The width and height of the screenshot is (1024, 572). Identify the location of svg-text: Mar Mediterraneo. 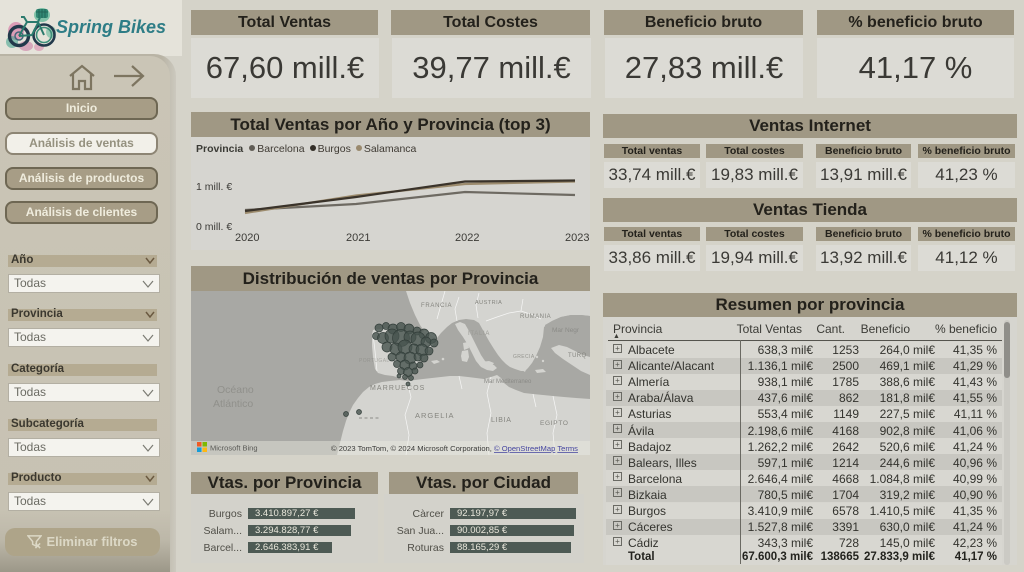
(508, 382).